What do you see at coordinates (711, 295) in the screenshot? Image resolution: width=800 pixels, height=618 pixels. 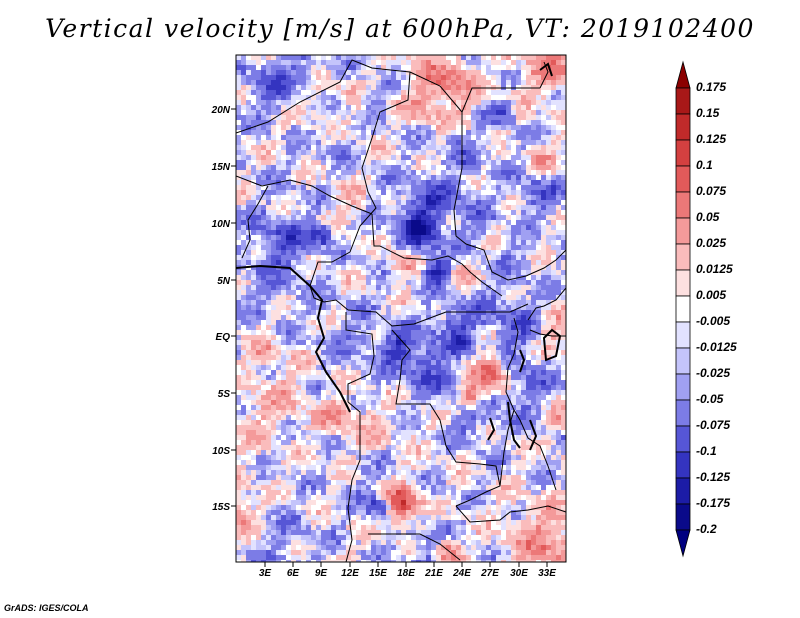 I see `colorbar-label: 0.005` at bounding box center [711, 295].